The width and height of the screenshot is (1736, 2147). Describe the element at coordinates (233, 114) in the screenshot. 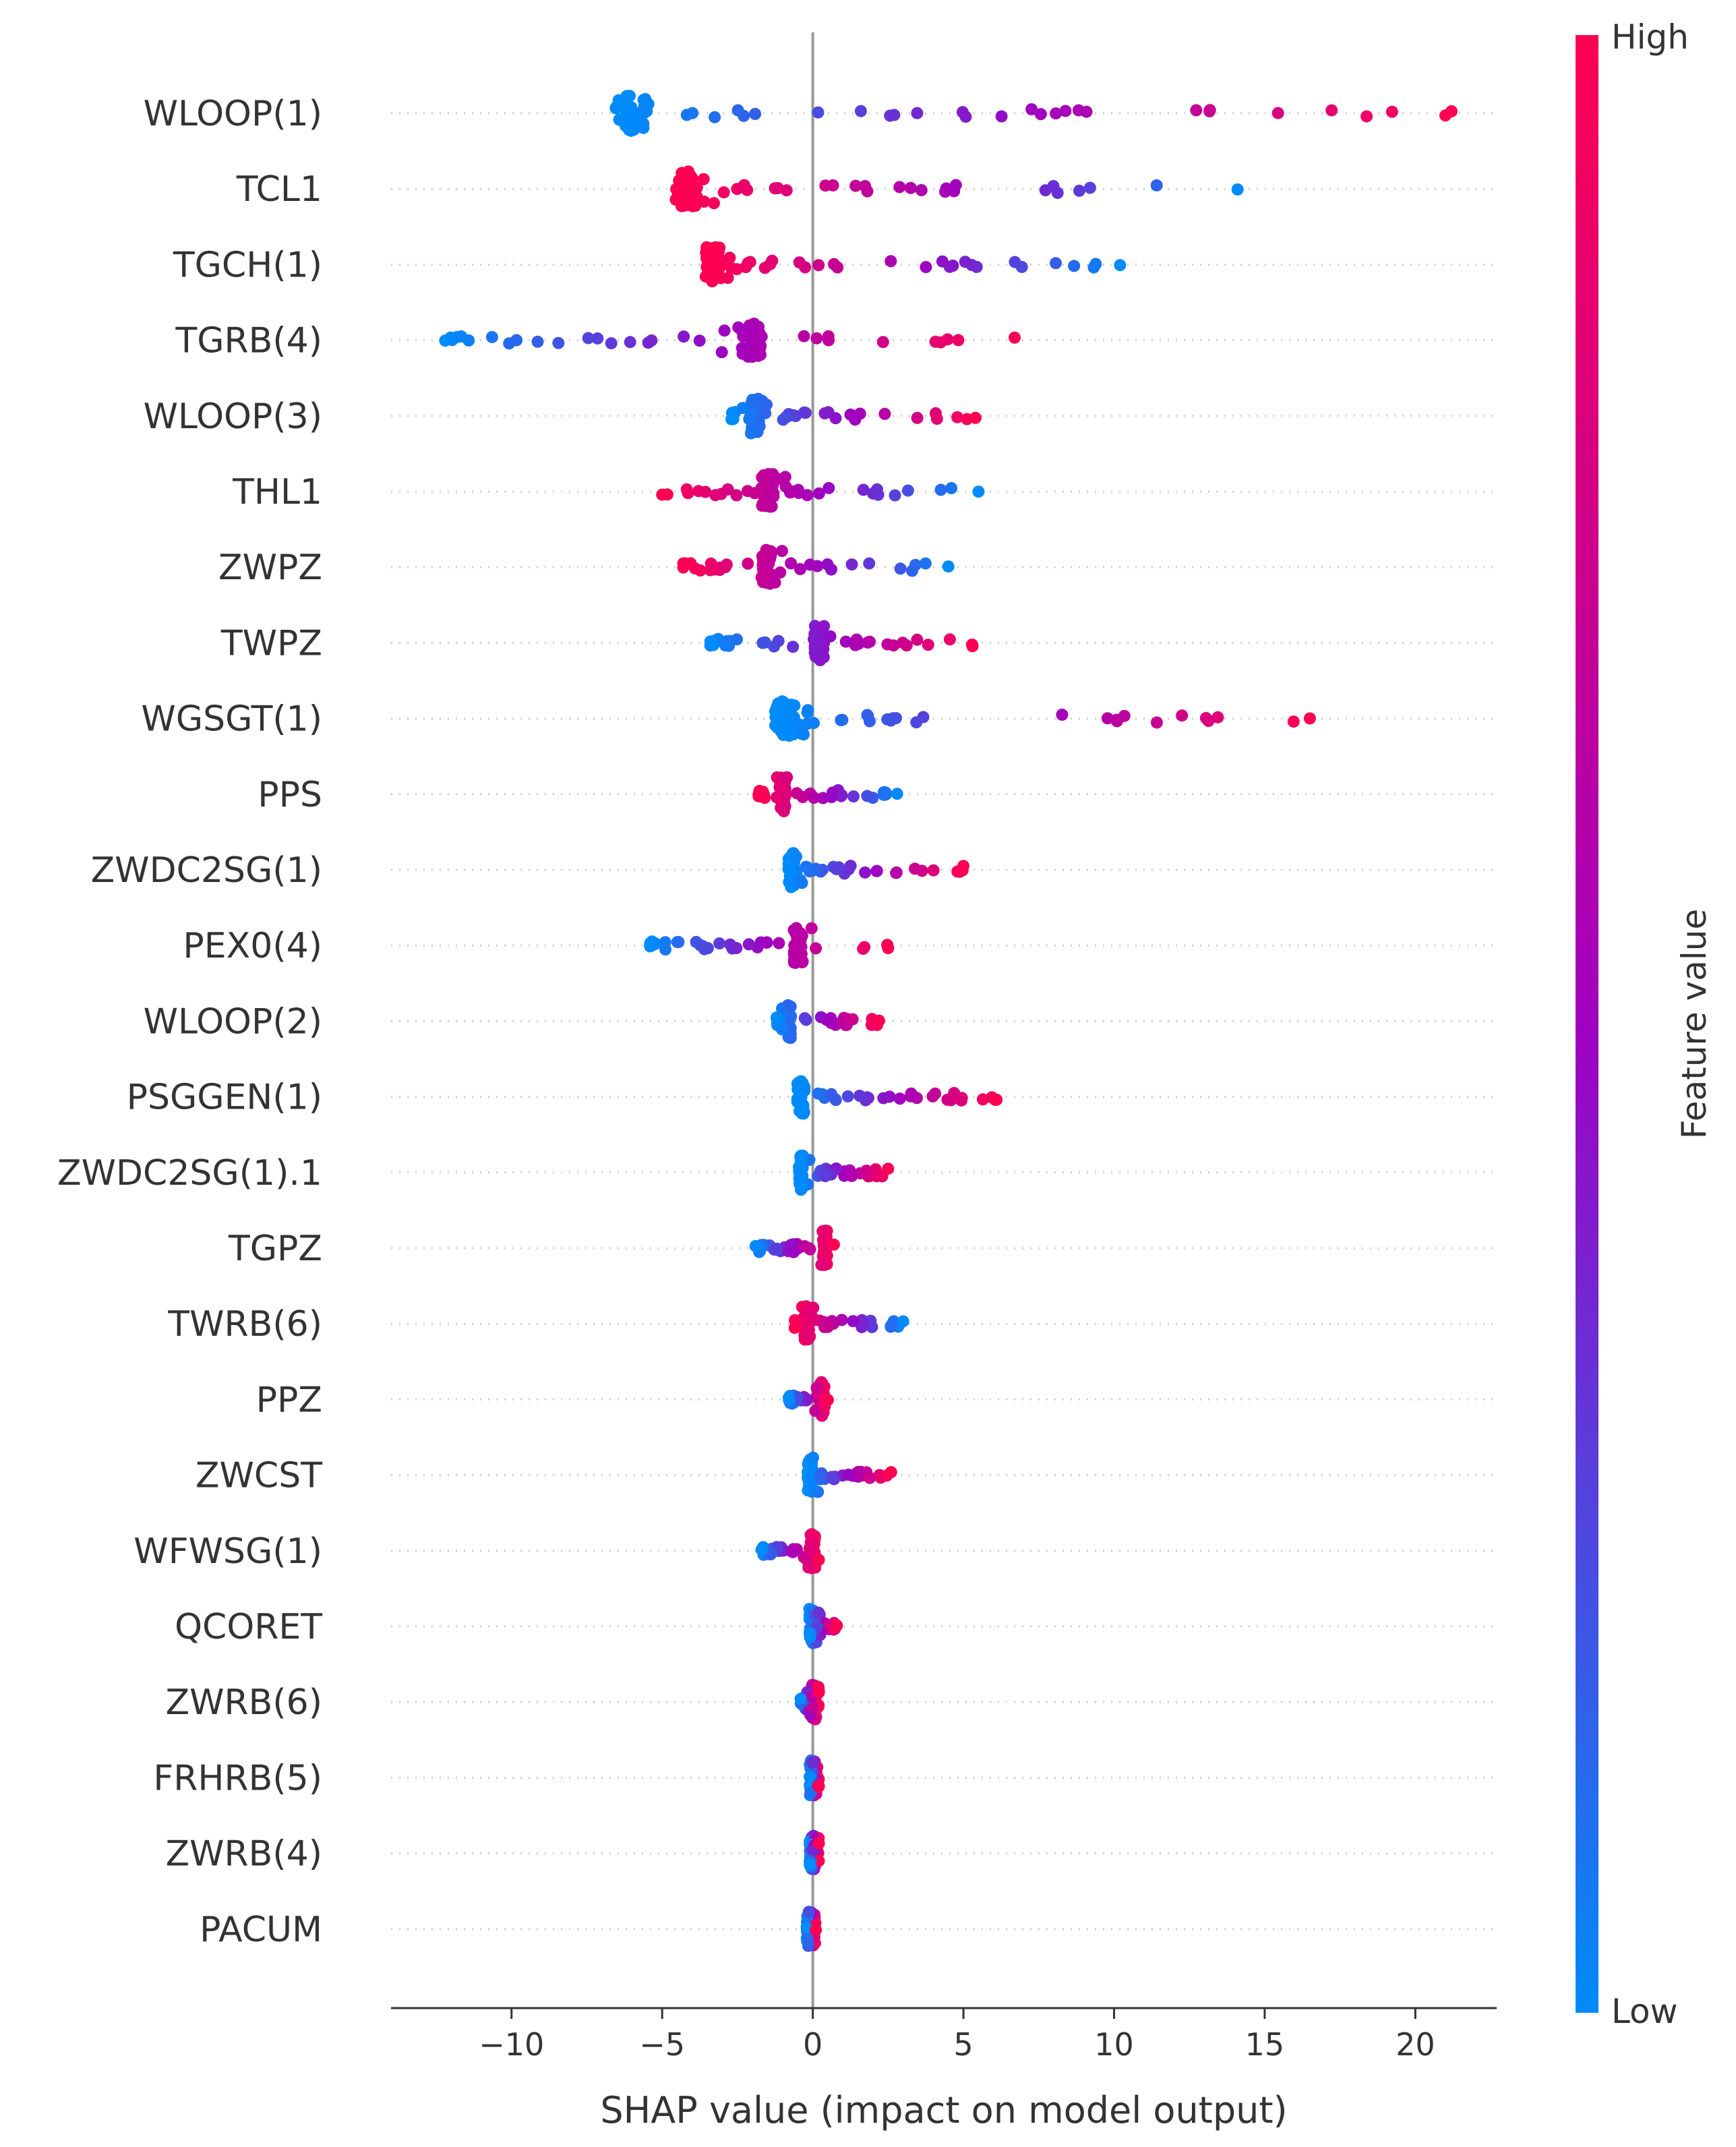

I see `feature-label: WLOOP(1)` at that location.